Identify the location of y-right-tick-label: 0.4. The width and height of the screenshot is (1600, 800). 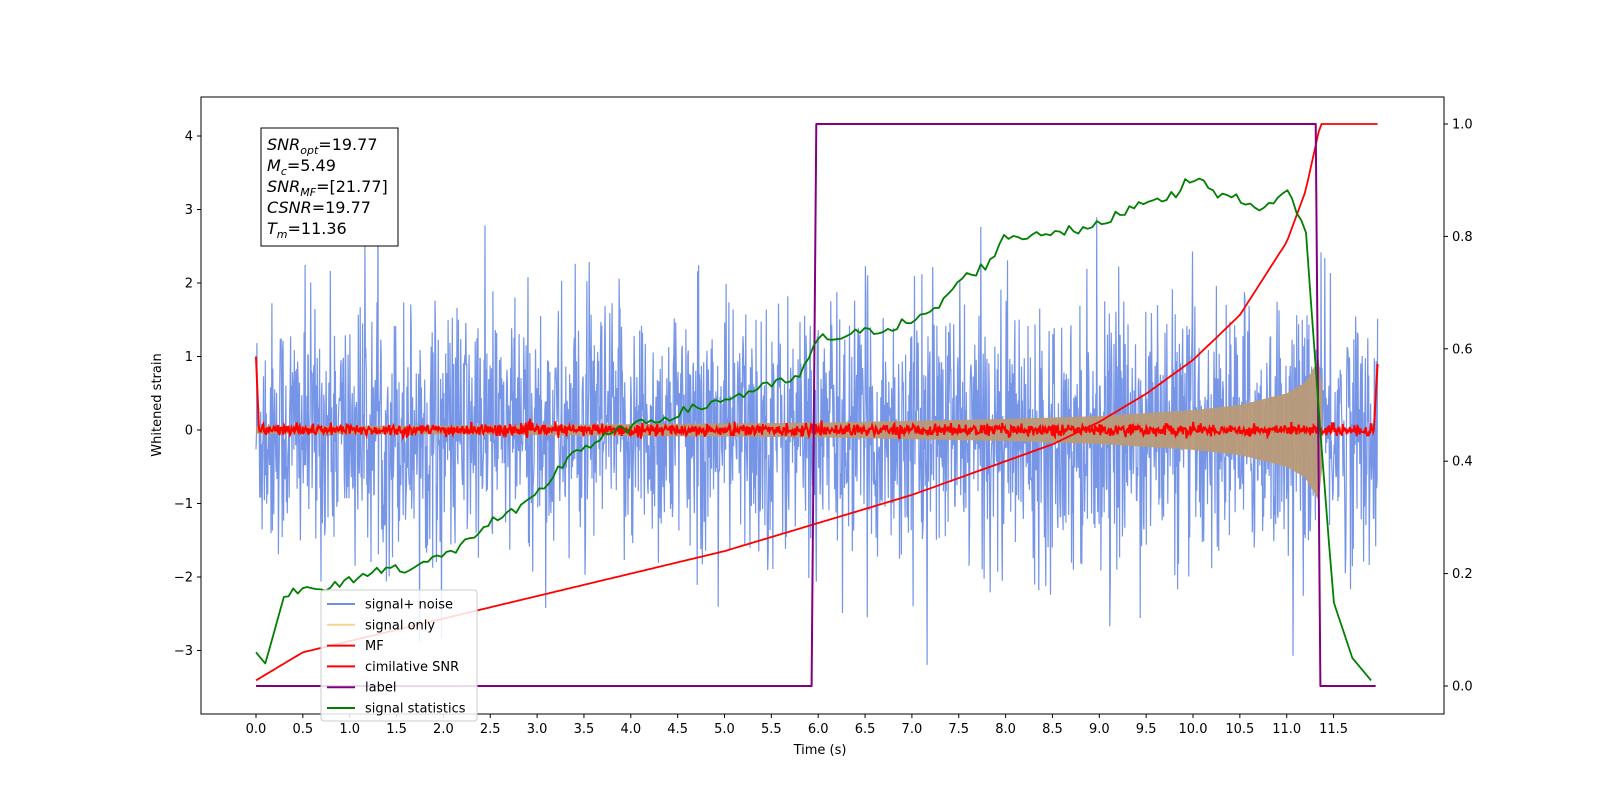
(1462, 462).